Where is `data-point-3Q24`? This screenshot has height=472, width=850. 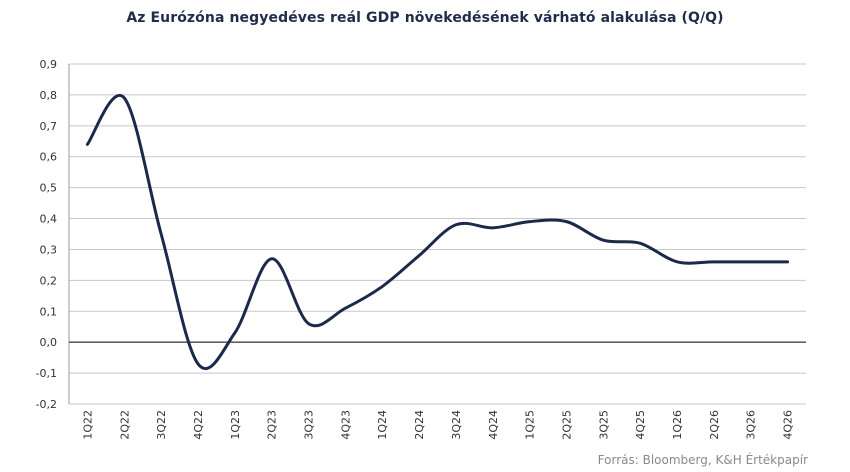 data-point-3Q24 is located at coordinates (456, 225).